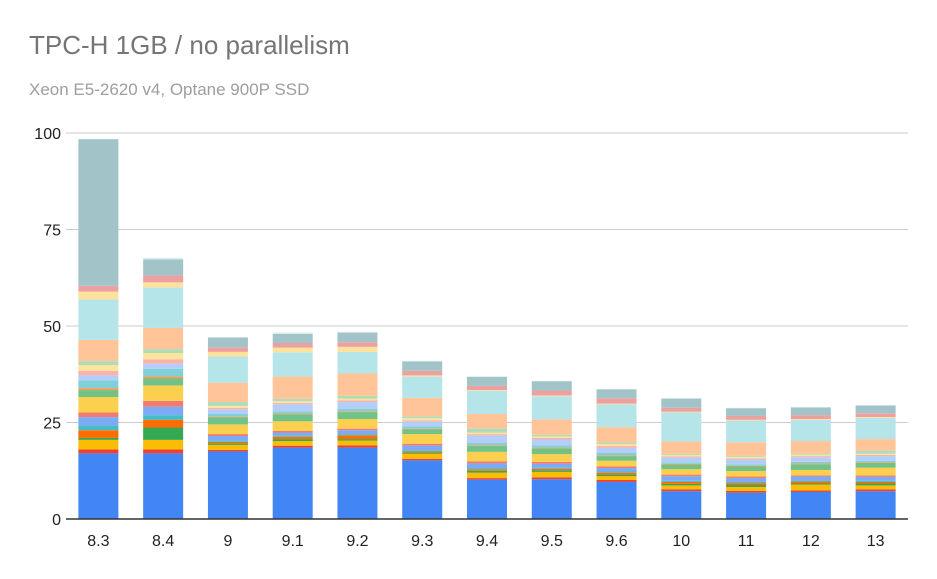  I want to click on bar-segment-q8-8.4, so click(163, 403).